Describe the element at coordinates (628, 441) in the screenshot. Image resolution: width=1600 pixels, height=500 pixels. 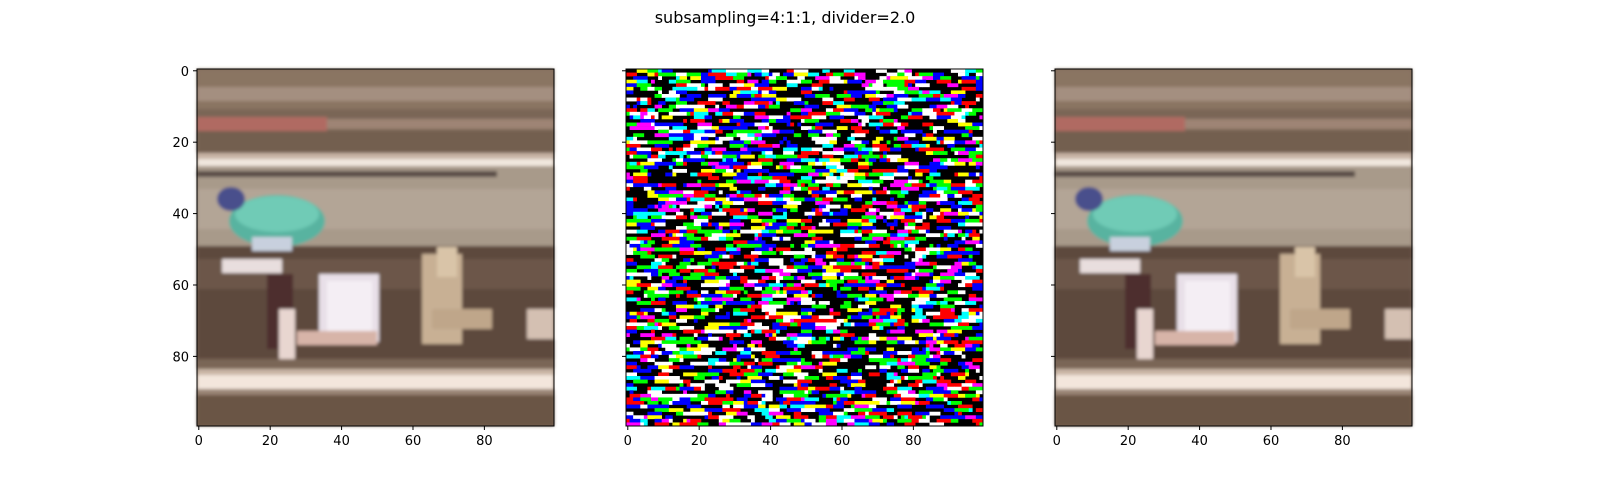
I see `middle-x-tick-label: 0` at that location.